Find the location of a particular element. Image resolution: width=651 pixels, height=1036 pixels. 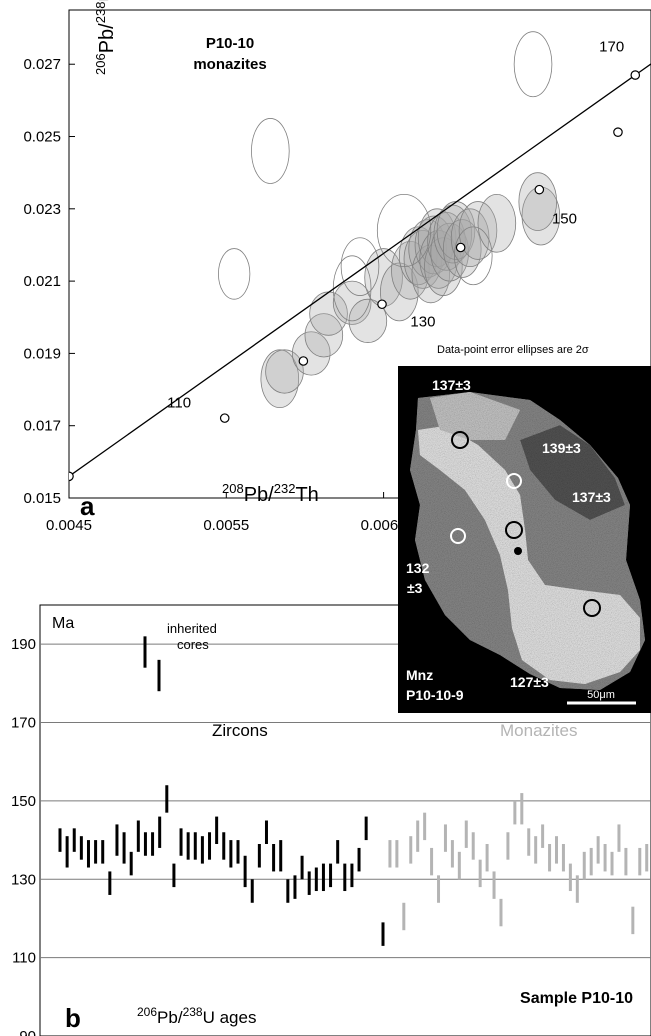

b-y-tick-label-190: 190 is located at coordinates (23, 644).